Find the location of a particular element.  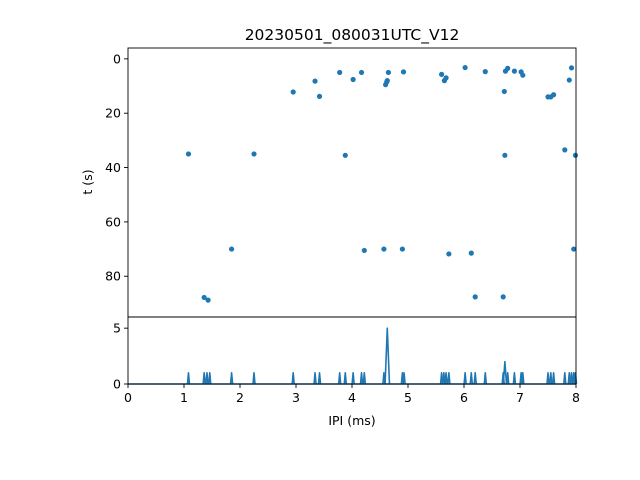

x-tick-label: 0 is located at coordinates (128, 397).